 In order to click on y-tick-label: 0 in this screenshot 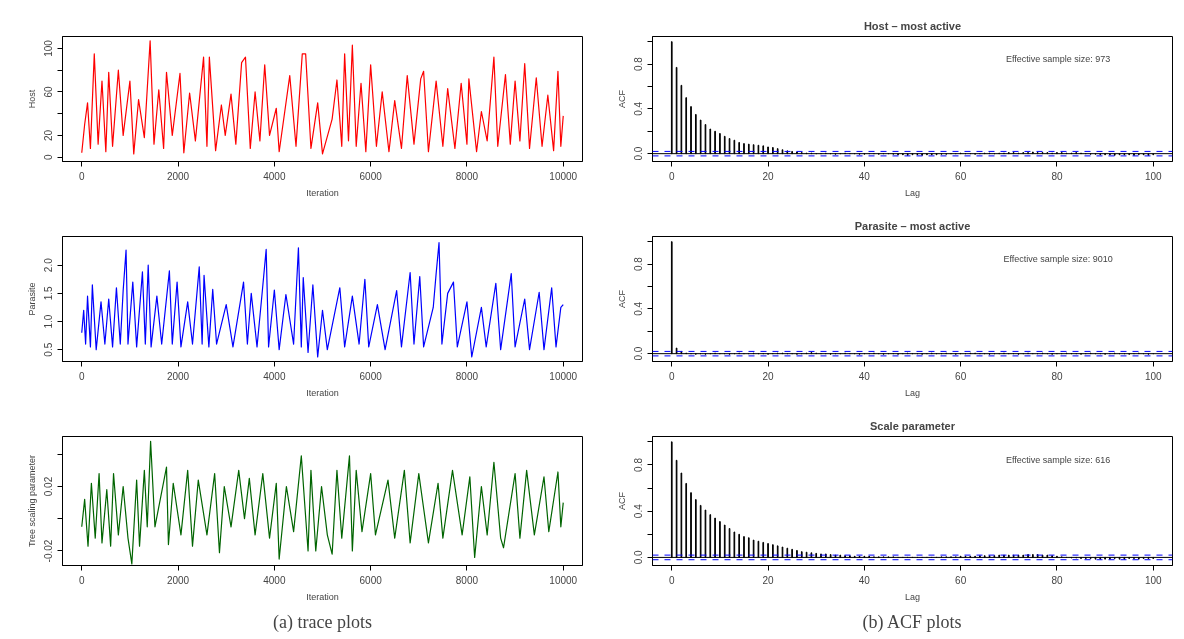, I will do `click(49, 156)`.